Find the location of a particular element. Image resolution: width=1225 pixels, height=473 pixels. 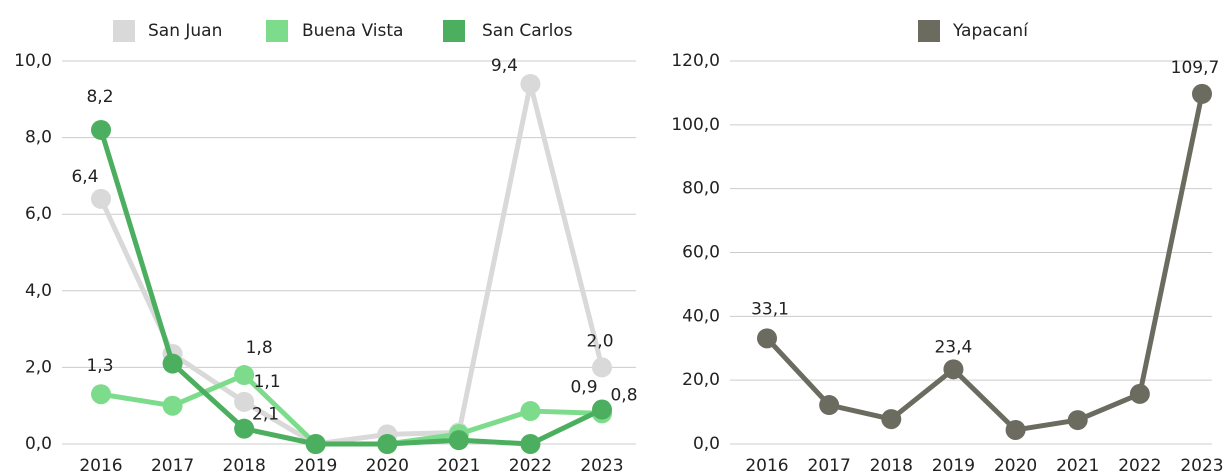

y-tick-label: 40,0 is located at coordinates (701, 316).